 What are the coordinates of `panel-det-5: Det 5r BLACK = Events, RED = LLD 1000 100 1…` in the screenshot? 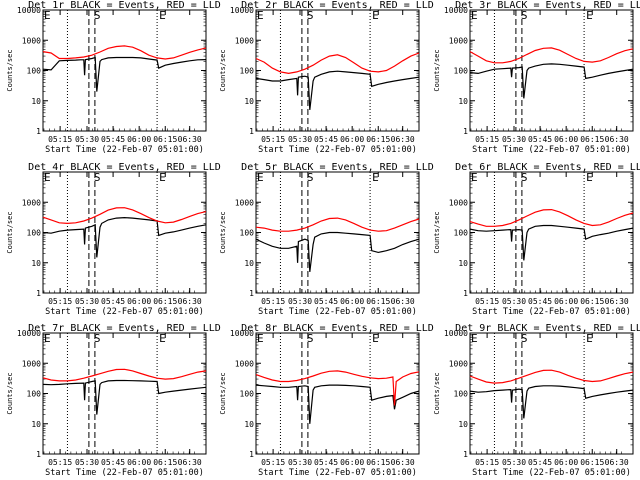 It's located at (326, 239).